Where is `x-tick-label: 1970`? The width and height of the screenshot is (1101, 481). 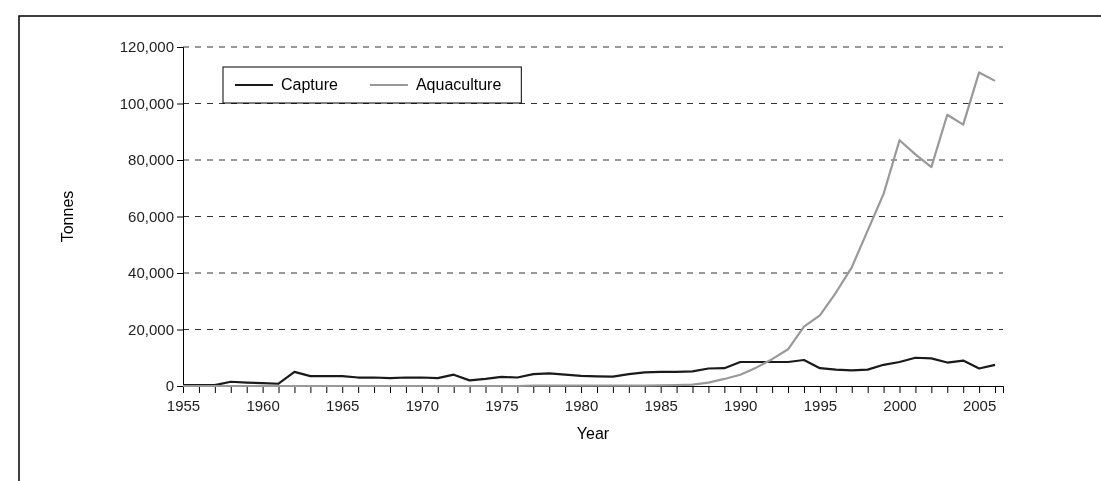 x-tick-label: 1970 is located at coordinates (422, 405).